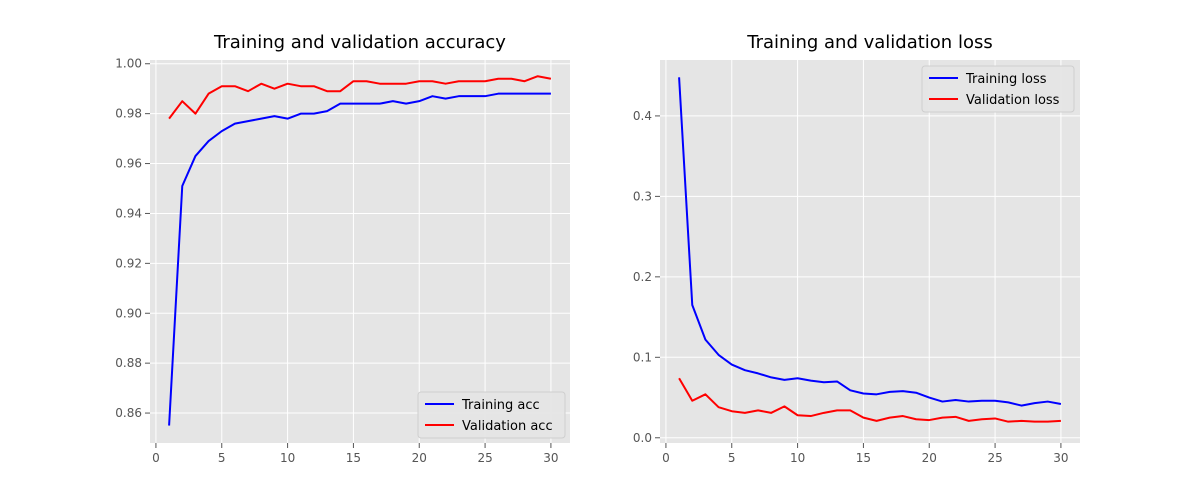 The height and width of the screenshot is (500, 1200). Describe the element at coordinates (507, 426) in the screenshot. I see `legend-label: Validation acc` at that location.